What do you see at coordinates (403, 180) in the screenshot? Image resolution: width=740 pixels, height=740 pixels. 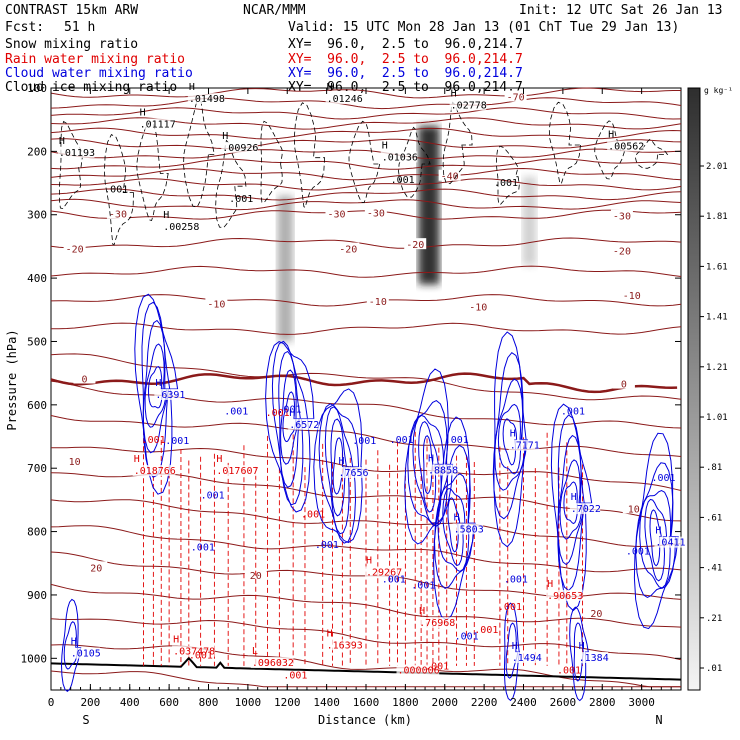 I see `snow-contour-label: .001` at bounding box center [403, 180].